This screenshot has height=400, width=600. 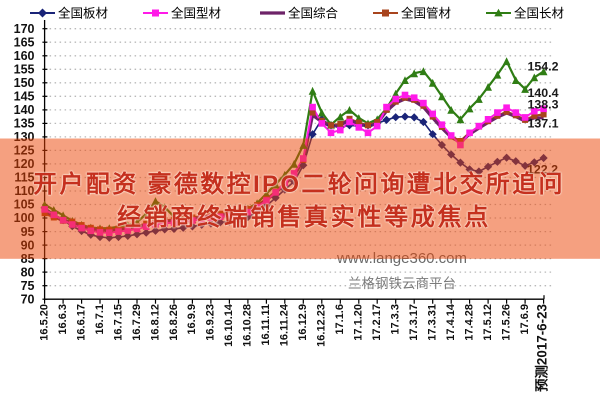 What do you see at coordinates (541, 348) in the screenshot?
I see `svg-text: 预测2017-6-23` at bounding box center [541, 348].